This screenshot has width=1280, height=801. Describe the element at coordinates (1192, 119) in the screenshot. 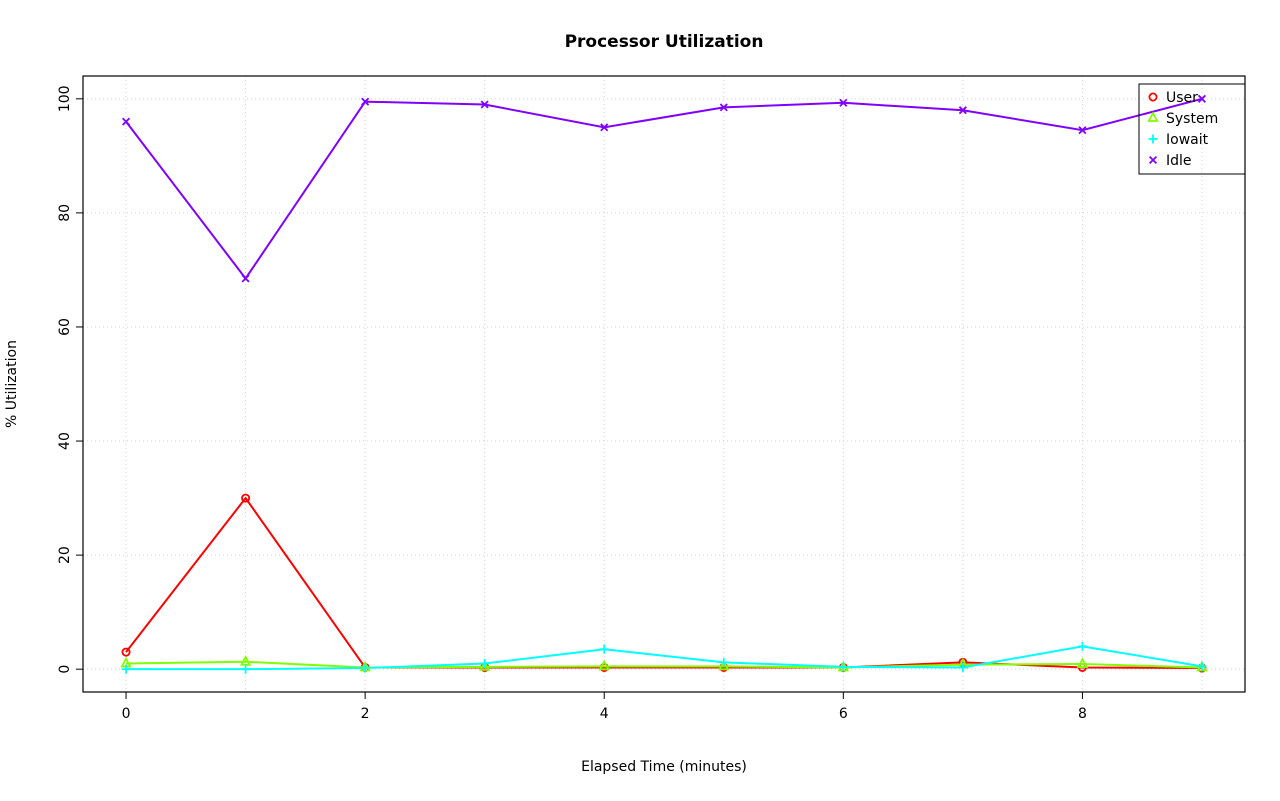

I see `legend-label-system: System` at that location.